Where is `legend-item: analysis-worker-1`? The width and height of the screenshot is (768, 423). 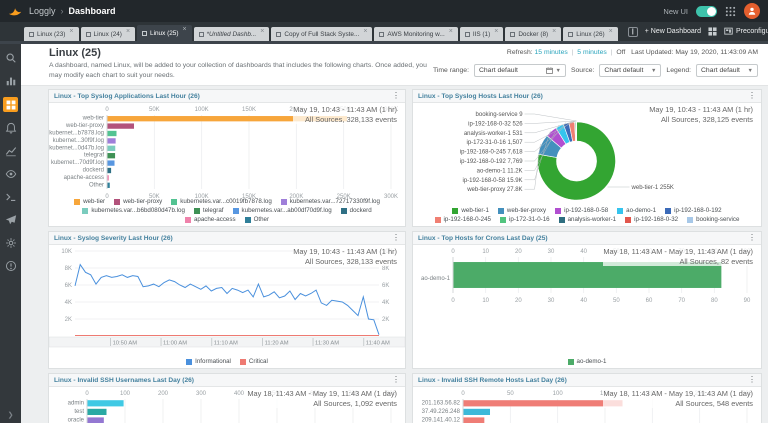 legend-item: analysis-worker-1 is located at coordinates (587, 219).